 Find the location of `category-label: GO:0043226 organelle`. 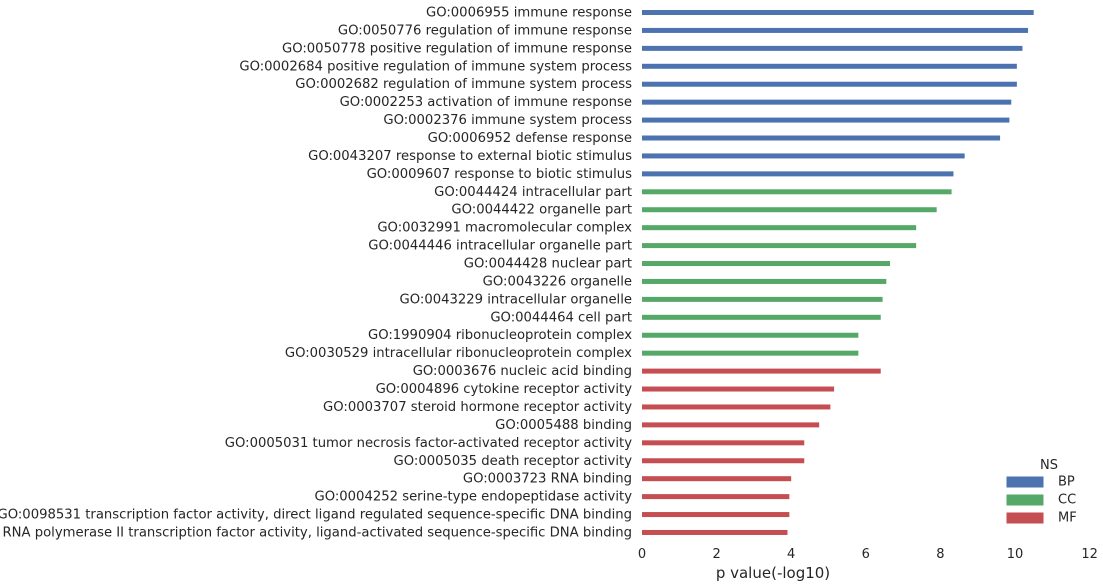

category-label: GO:0043226 organelle is located at coordinates (557, 281).